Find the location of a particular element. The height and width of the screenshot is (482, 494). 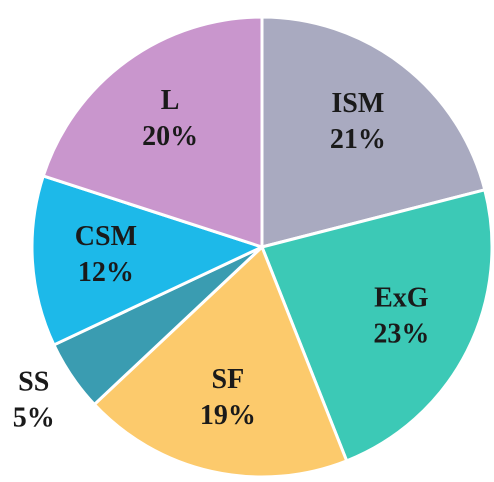

slice-label: CSM is located at coordinates (106, 236).